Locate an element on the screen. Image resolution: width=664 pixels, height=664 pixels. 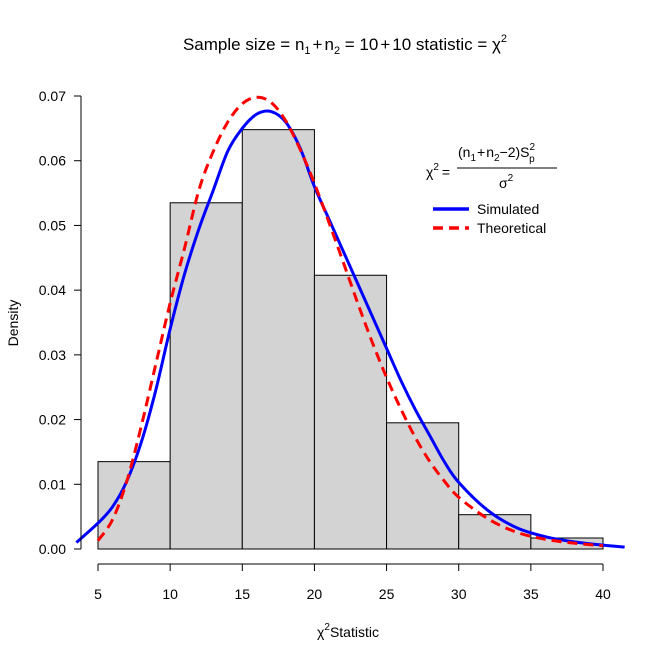
x-tick-label: 35 is located at coordinates (531, 594).